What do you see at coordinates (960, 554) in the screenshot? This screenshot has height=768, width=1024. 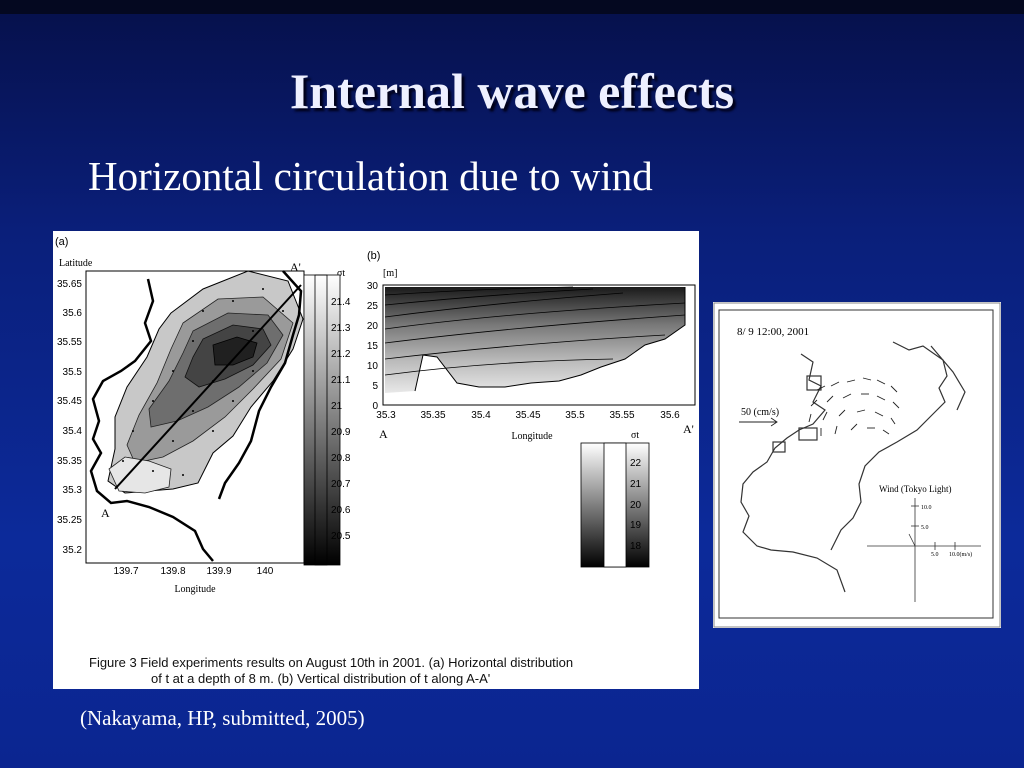 I see `wind-xtick-10: 10.0(m/s)` at bounding box center [960, 554].